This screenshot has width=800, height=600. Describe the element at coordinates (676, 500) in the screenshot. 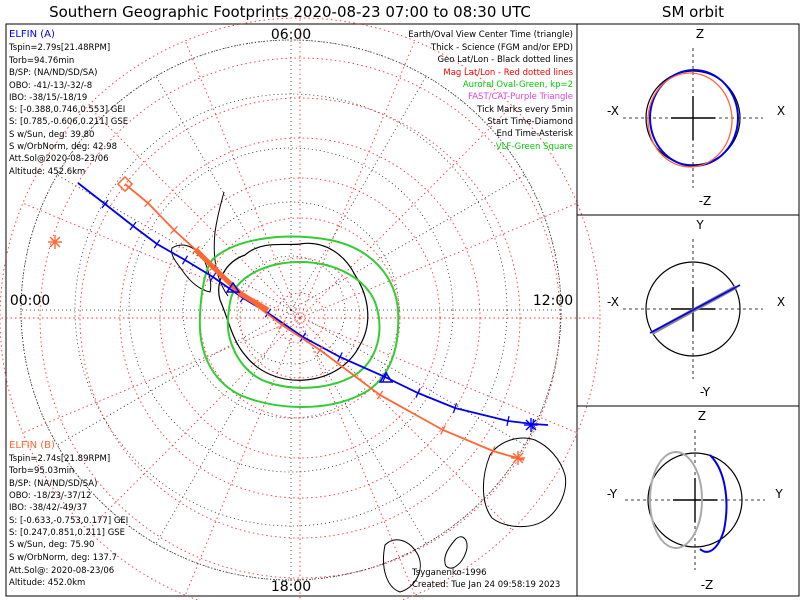

I see `orbit-elfin-b` at that location.